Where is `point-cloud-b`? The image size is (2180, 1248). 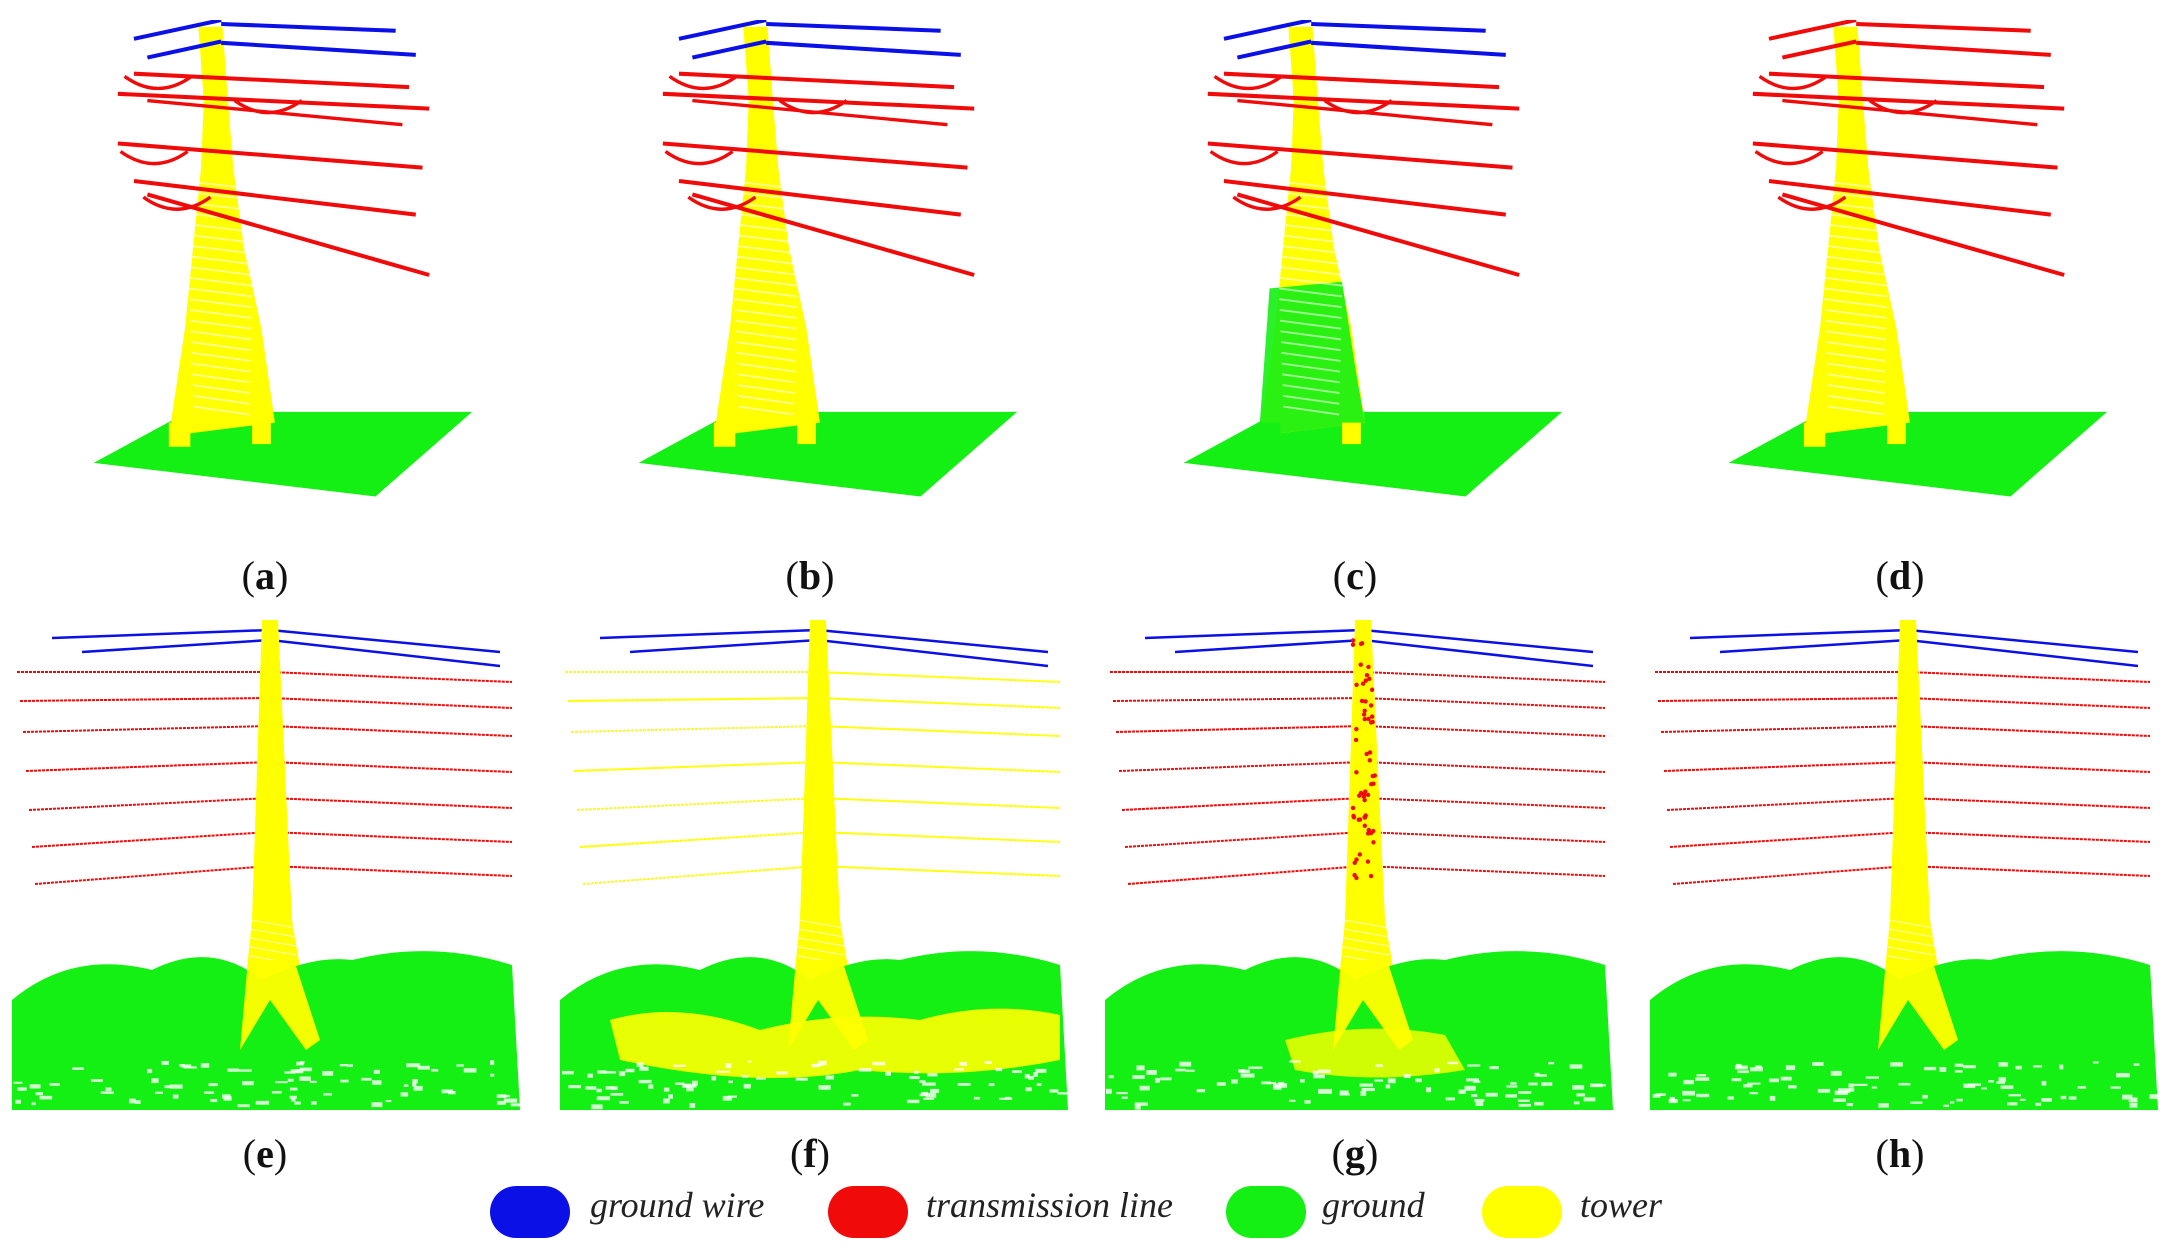
point-cloud-b is located at coordinates (828, 258).